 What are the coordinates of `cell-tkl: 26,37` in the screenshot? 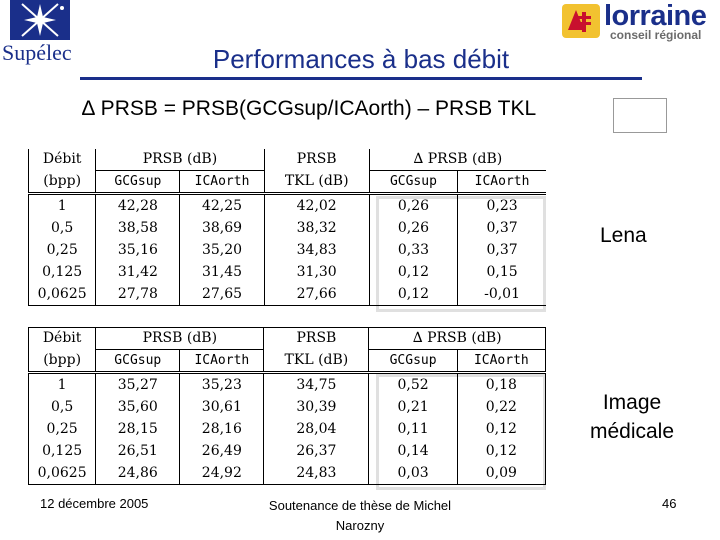 It's located at (316, 451).